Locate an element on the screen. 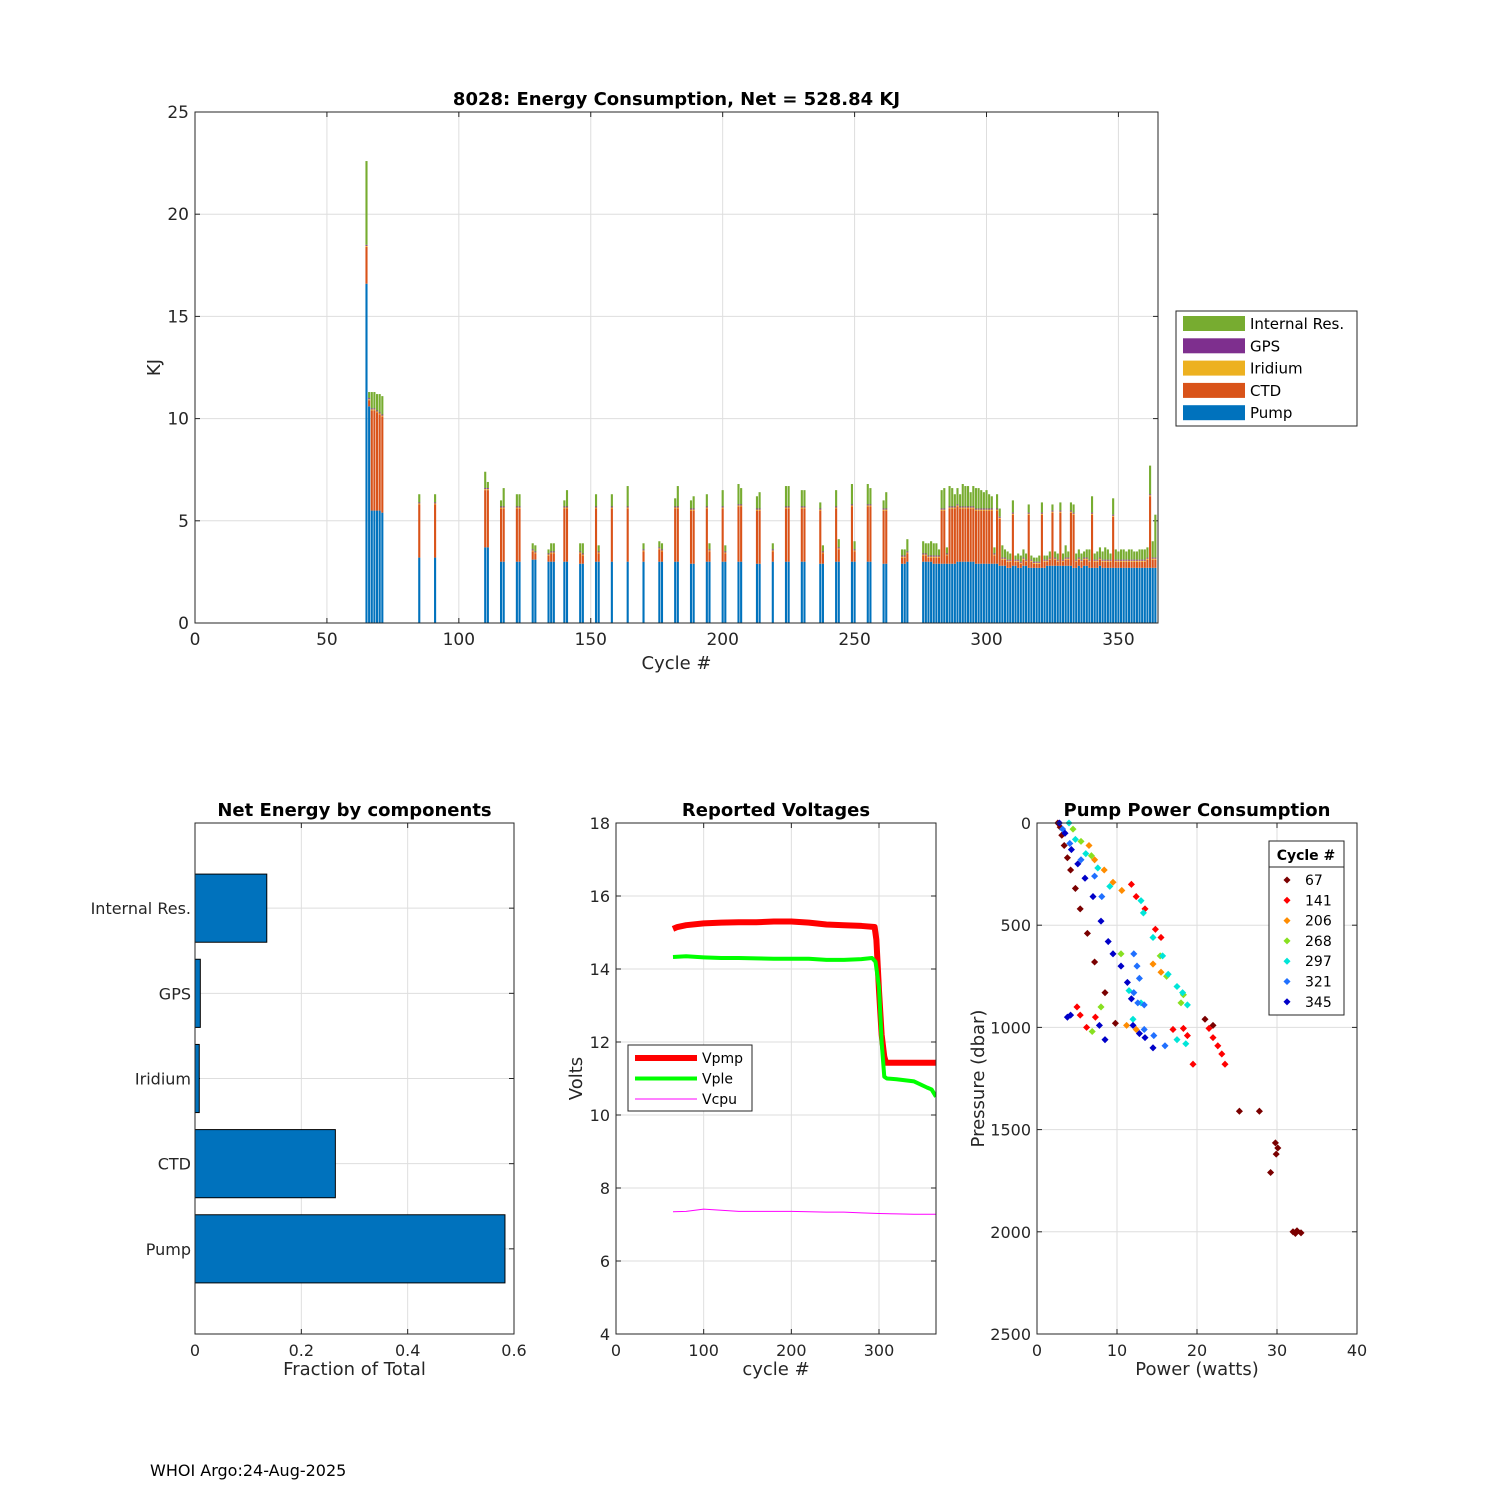 This screenshot has height=1500, width=1500. category-label: GPS is located at coordinates (175, 993).